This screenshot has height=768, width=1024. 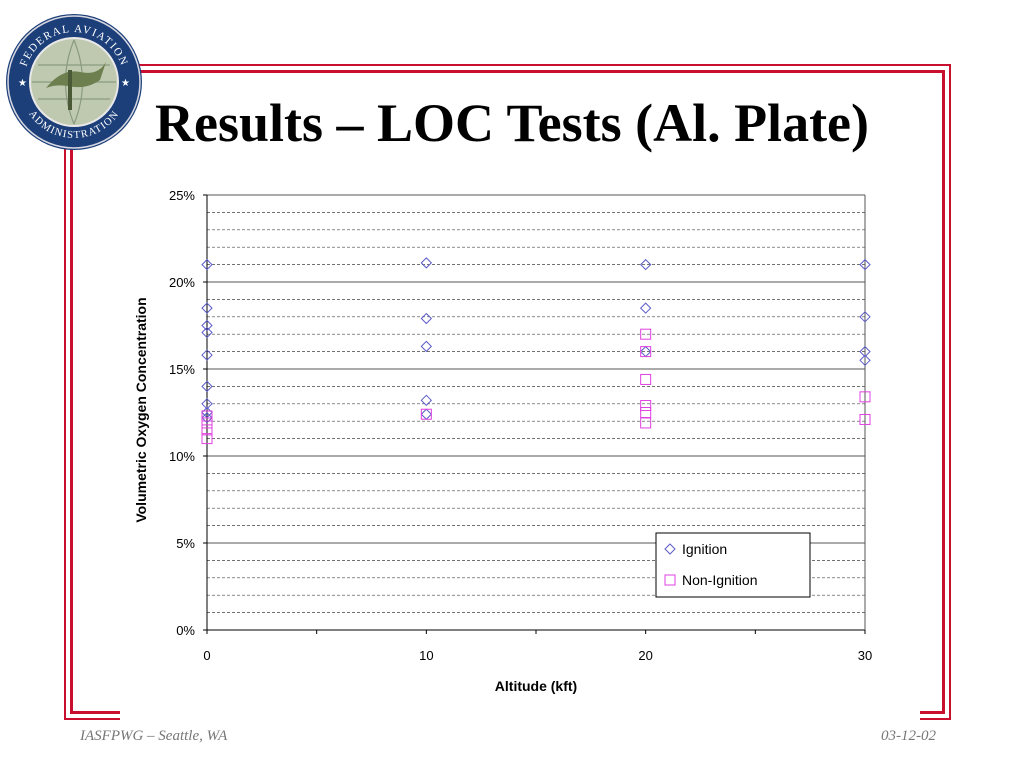 I want to click on y-tick-label: 25%, so click(x=182, y=195).